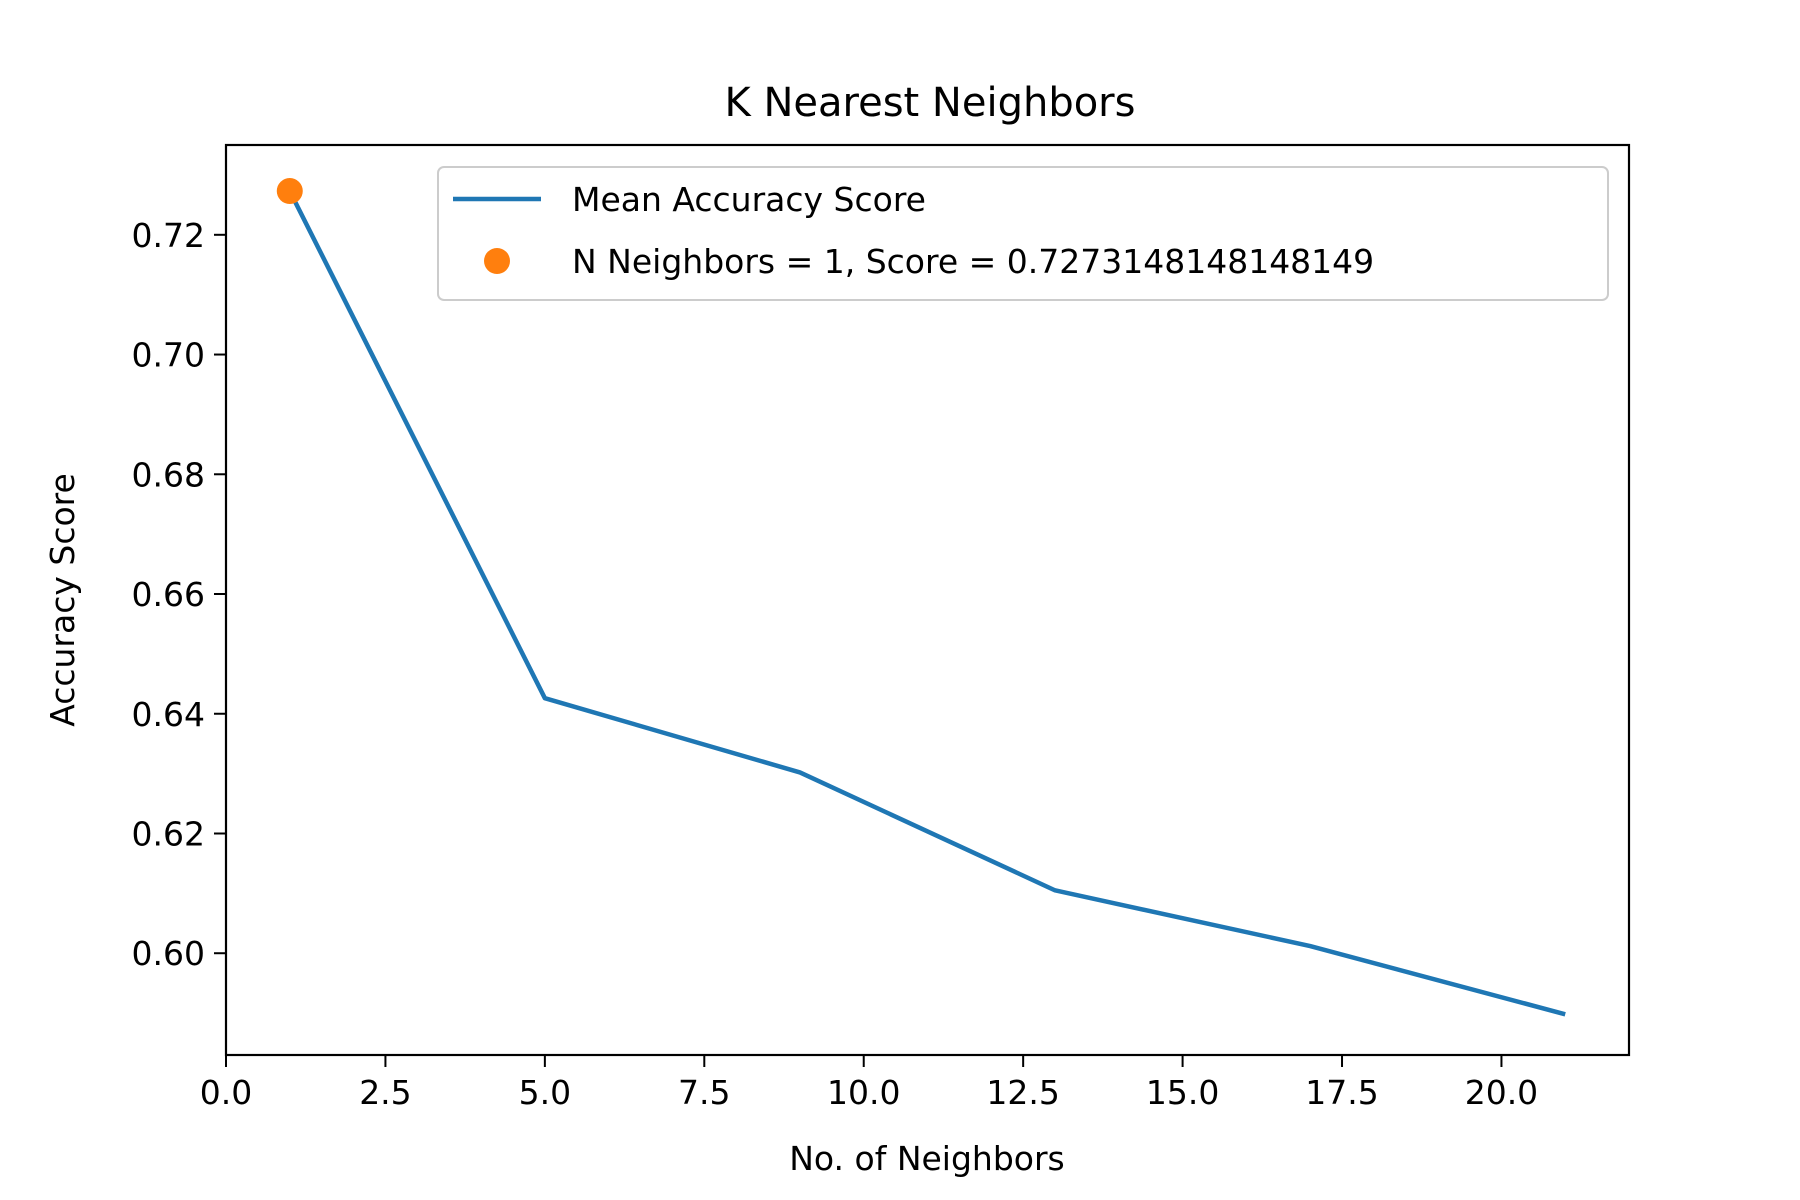 The image size is (1800, 1200). What do you see at coordinates (385, 1092) in the screenshot?
I see `x-tick-label: 2.5` at bounding box center [385, 1092].